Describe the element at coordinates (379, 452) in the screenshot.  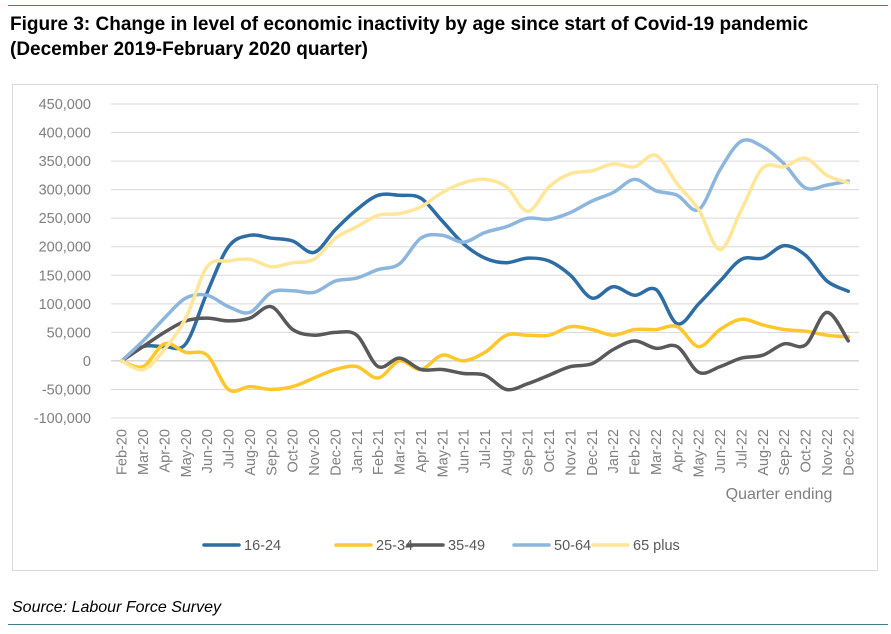
I see `x-tick-label: Feb-21` at that location.